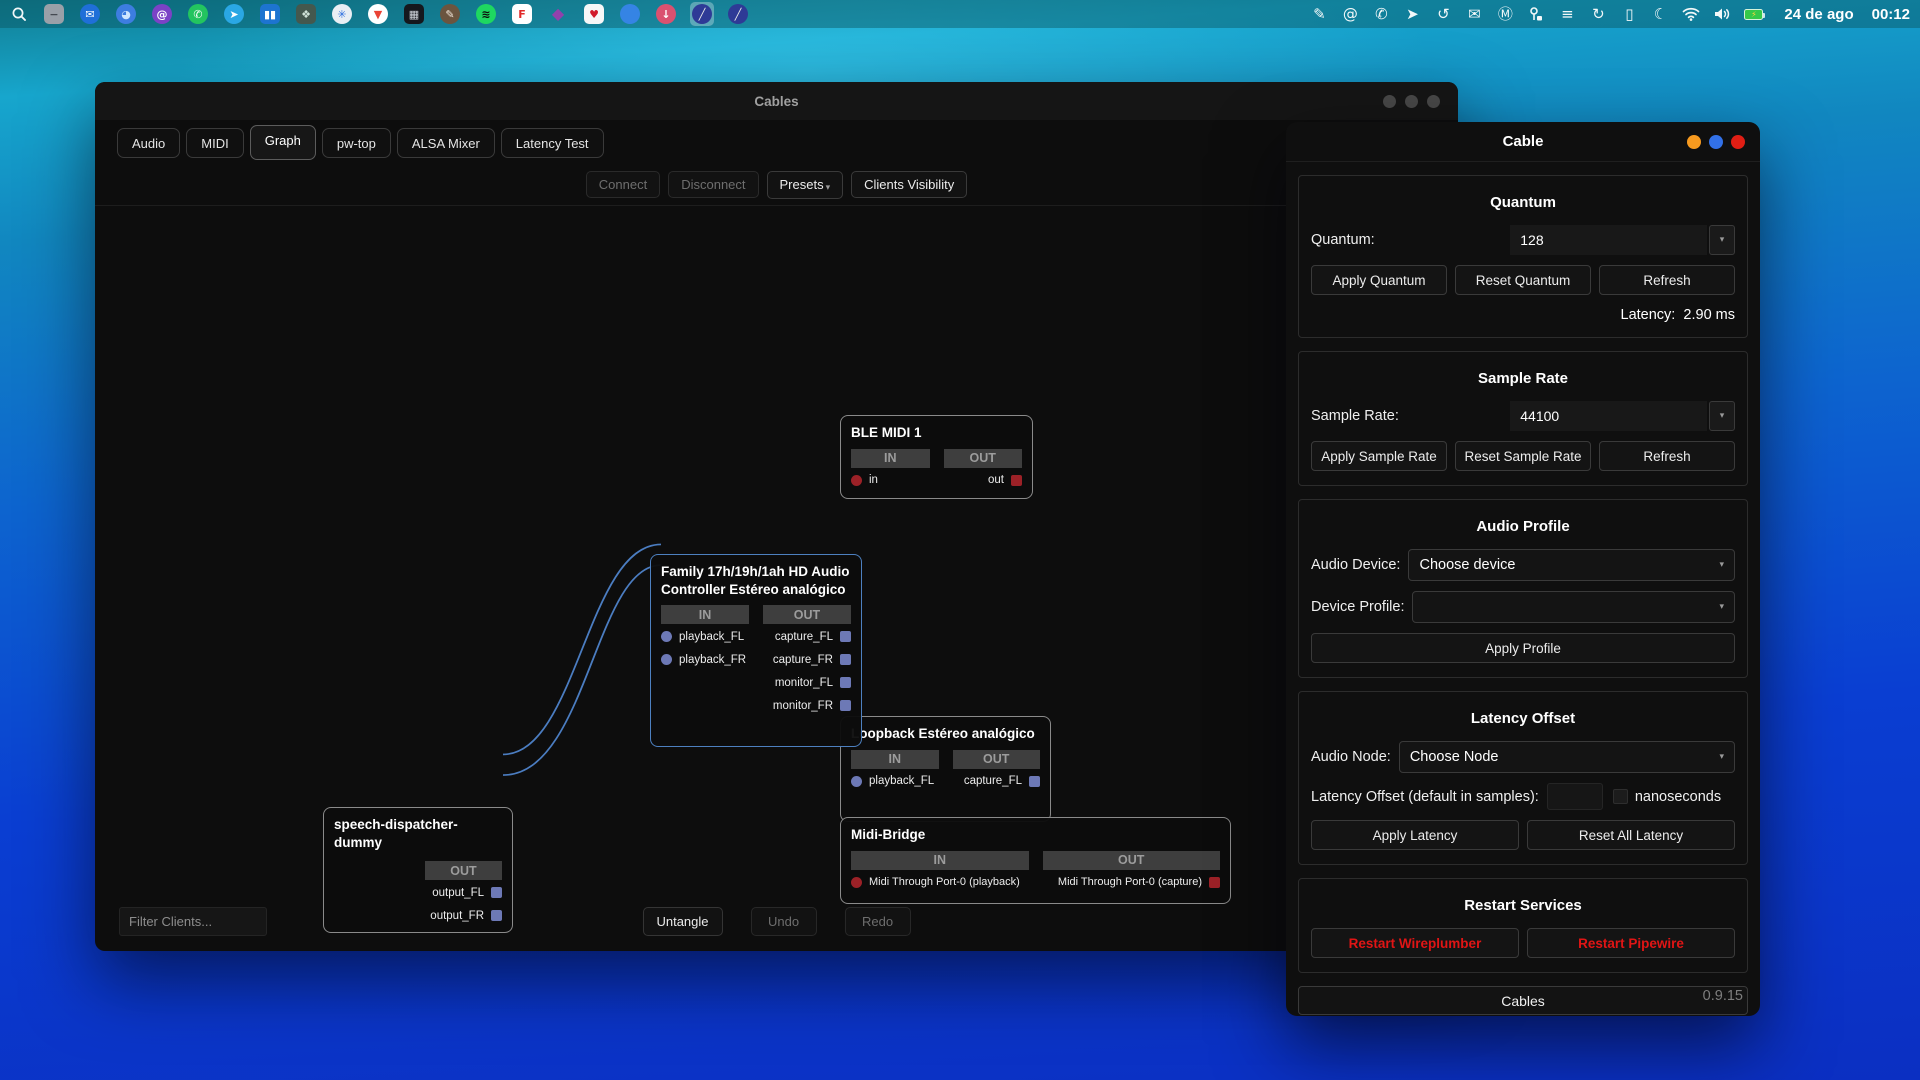 This screenshot has width=1920, height=1080. Describe the element at coordinates (149, 143) in the screenshot. I see `tab: Audio` at that location.